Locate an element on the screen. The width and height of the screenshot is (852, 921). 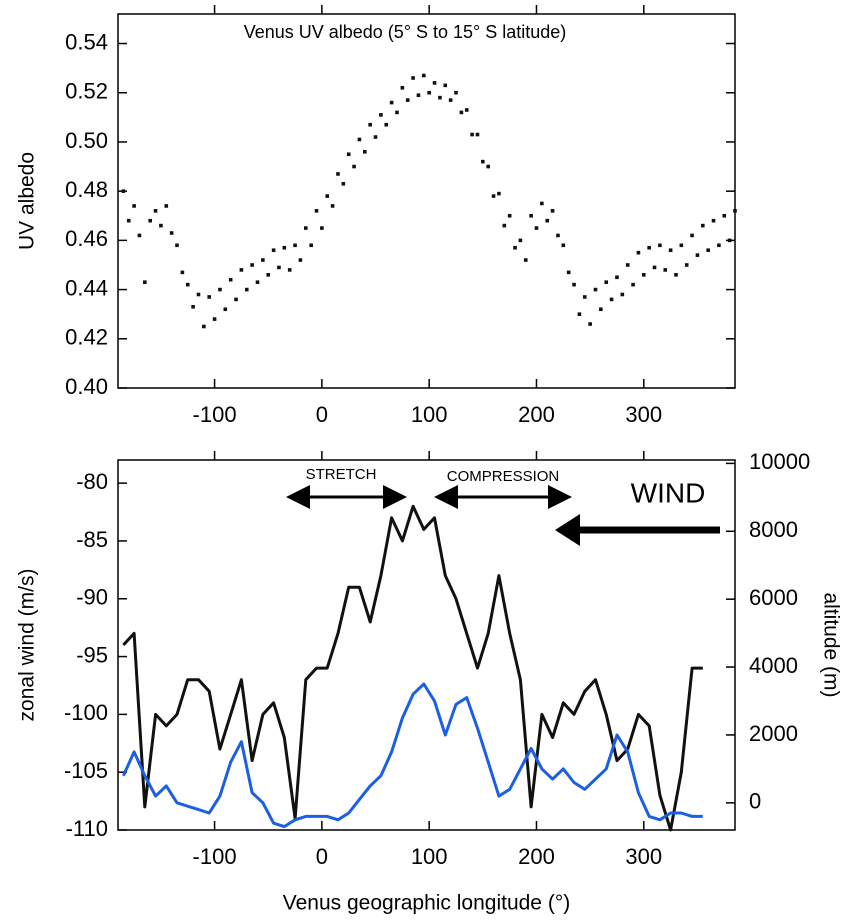
y-tick-label: 0.54 is located at coordinates (86, 41).